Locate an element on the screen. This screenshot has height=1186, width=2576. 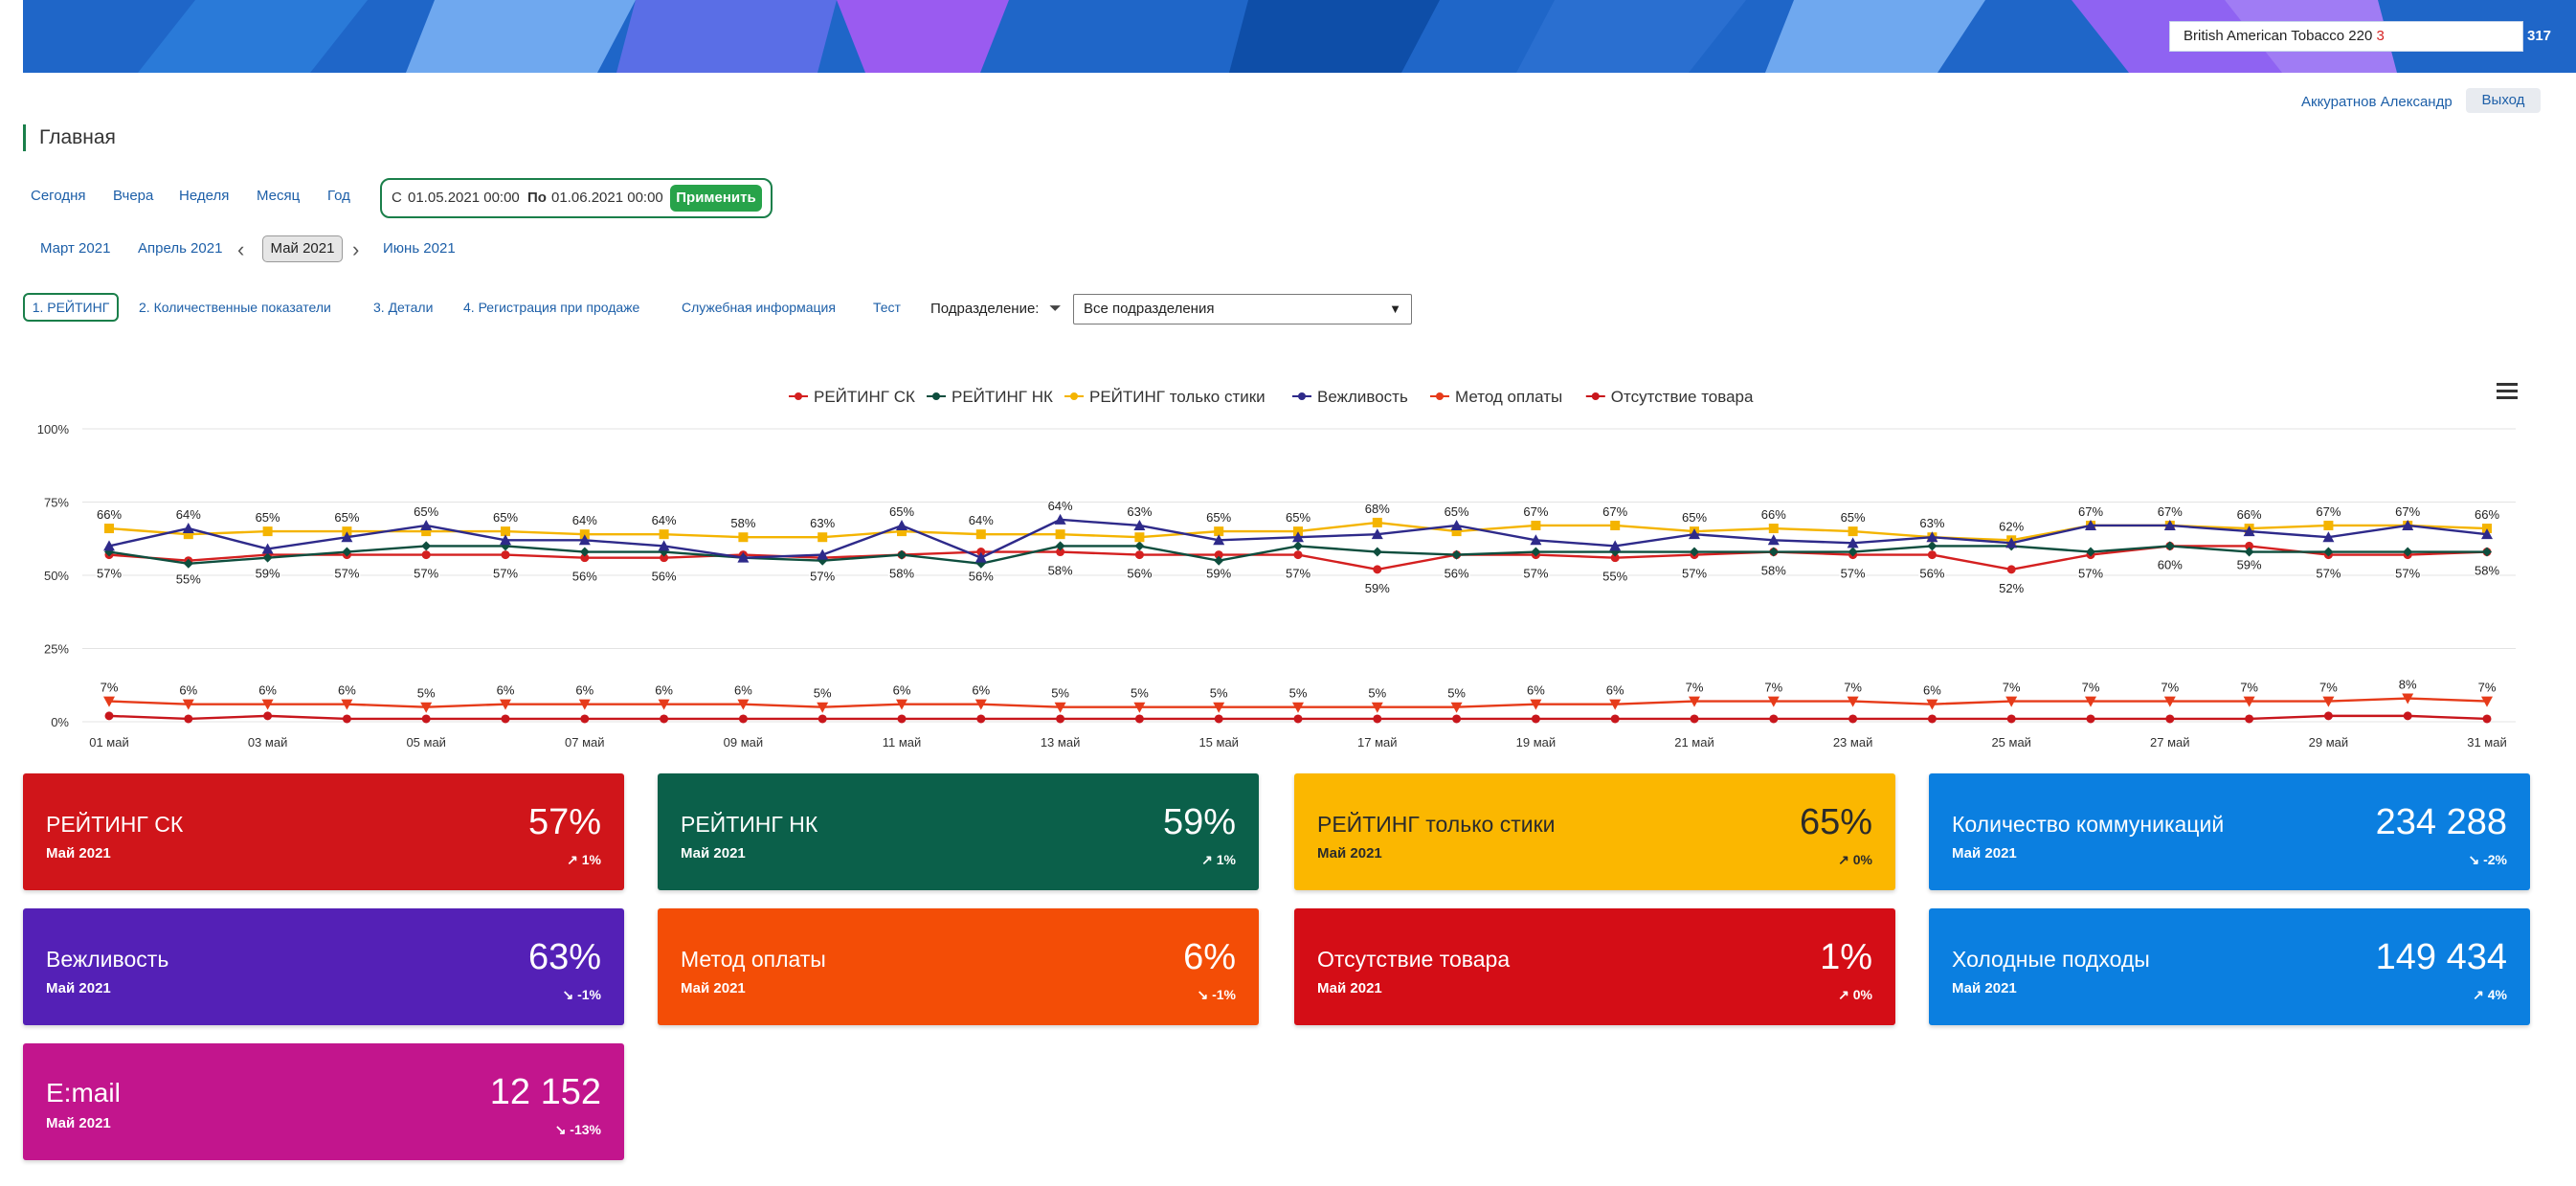
kpi-card-value: 59% is located at coordinates (1199, 822).